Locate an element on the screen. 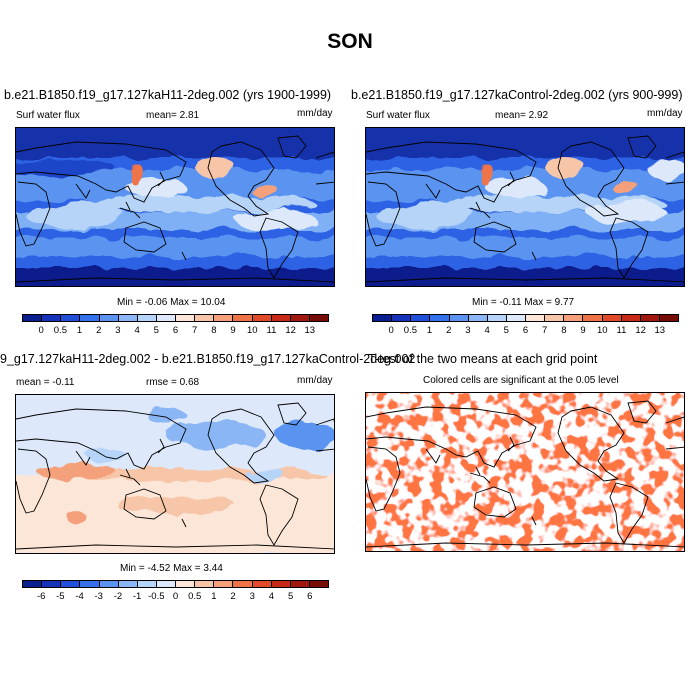  panel-2-mean-label: mean= 2.92 is located at coordinates (522, 115).